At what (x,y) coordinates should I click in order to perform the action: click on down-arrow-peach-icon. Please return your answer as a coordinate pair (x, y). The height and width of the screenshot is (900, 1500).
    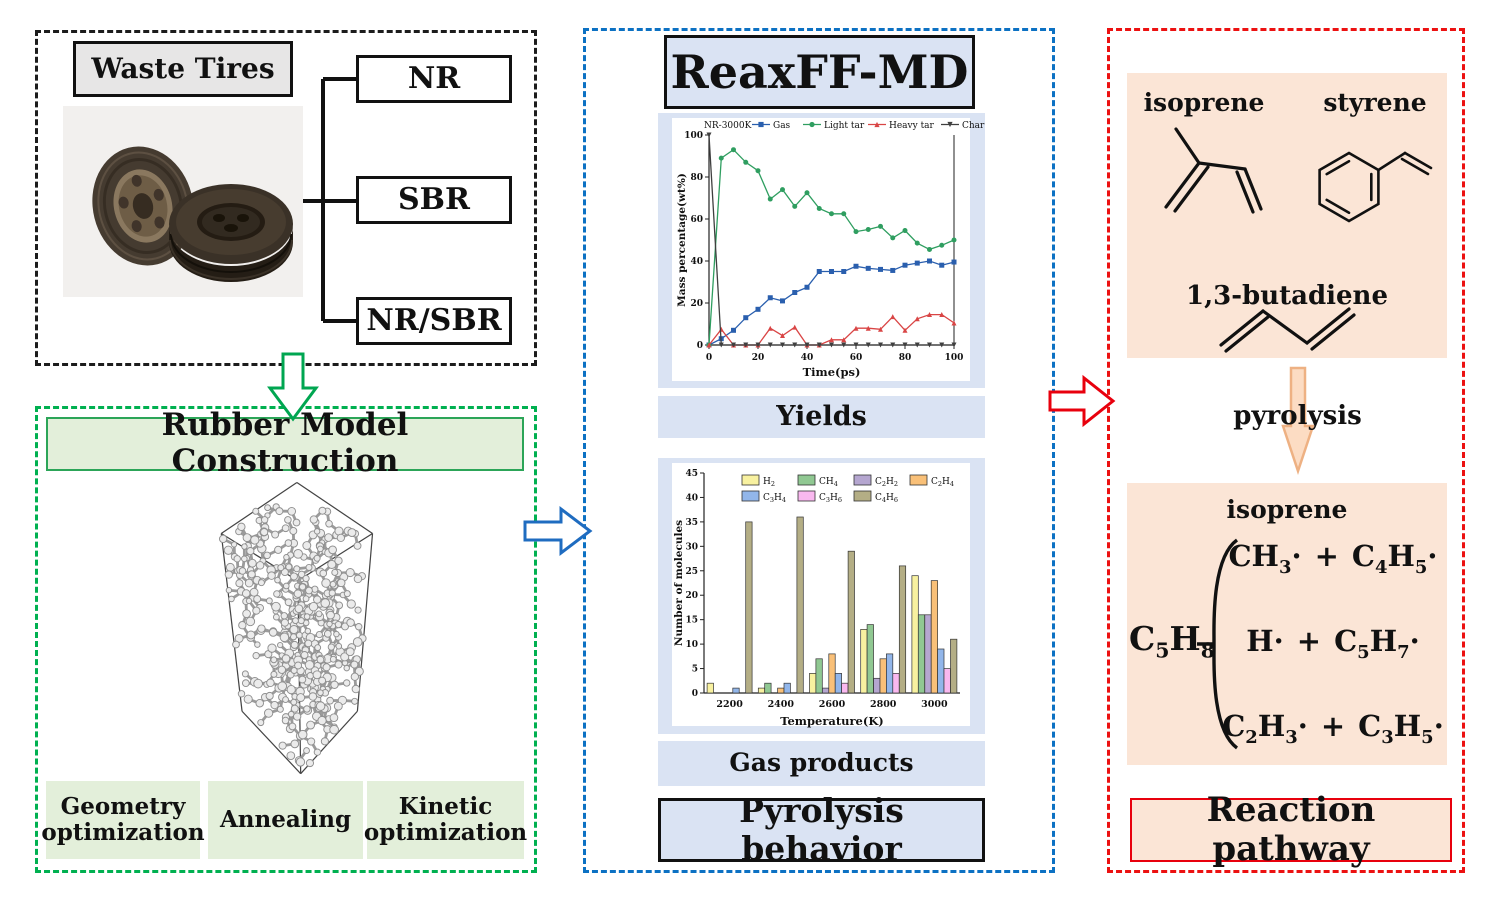
    Looking at the image, I should click on (1298, 420).